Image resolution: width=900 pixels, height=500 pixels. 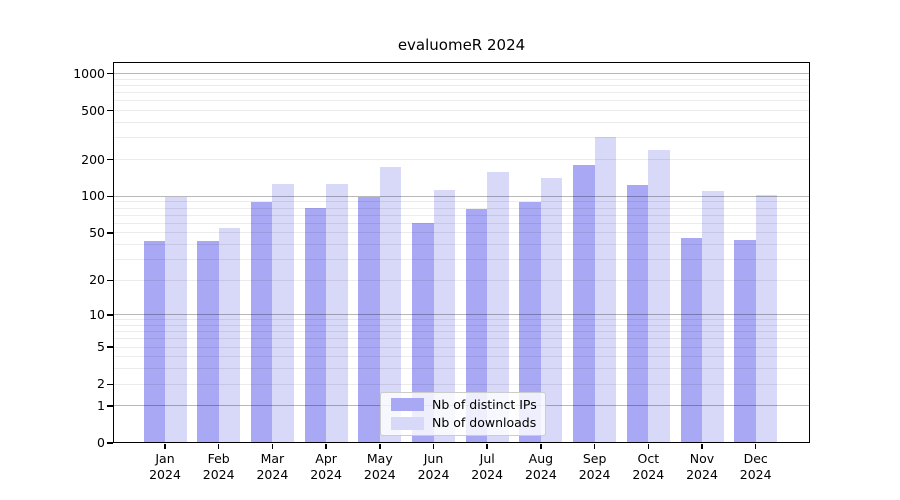 I want to click on legend-swatch-downloads, so click(x=407, y=423).